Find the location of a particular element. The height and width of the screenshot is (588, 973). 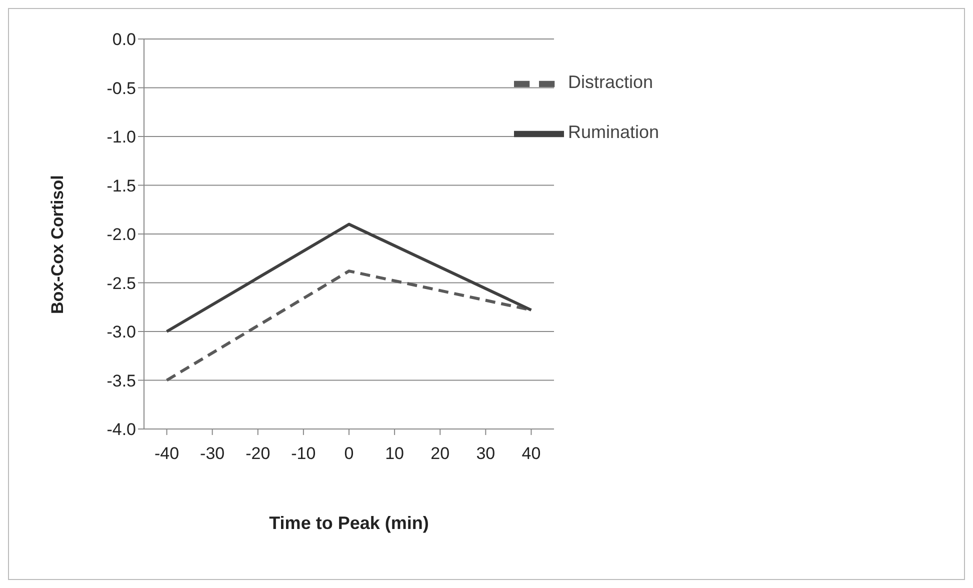

y-tick-label: -4.0 is located at coordinates (121, 430).